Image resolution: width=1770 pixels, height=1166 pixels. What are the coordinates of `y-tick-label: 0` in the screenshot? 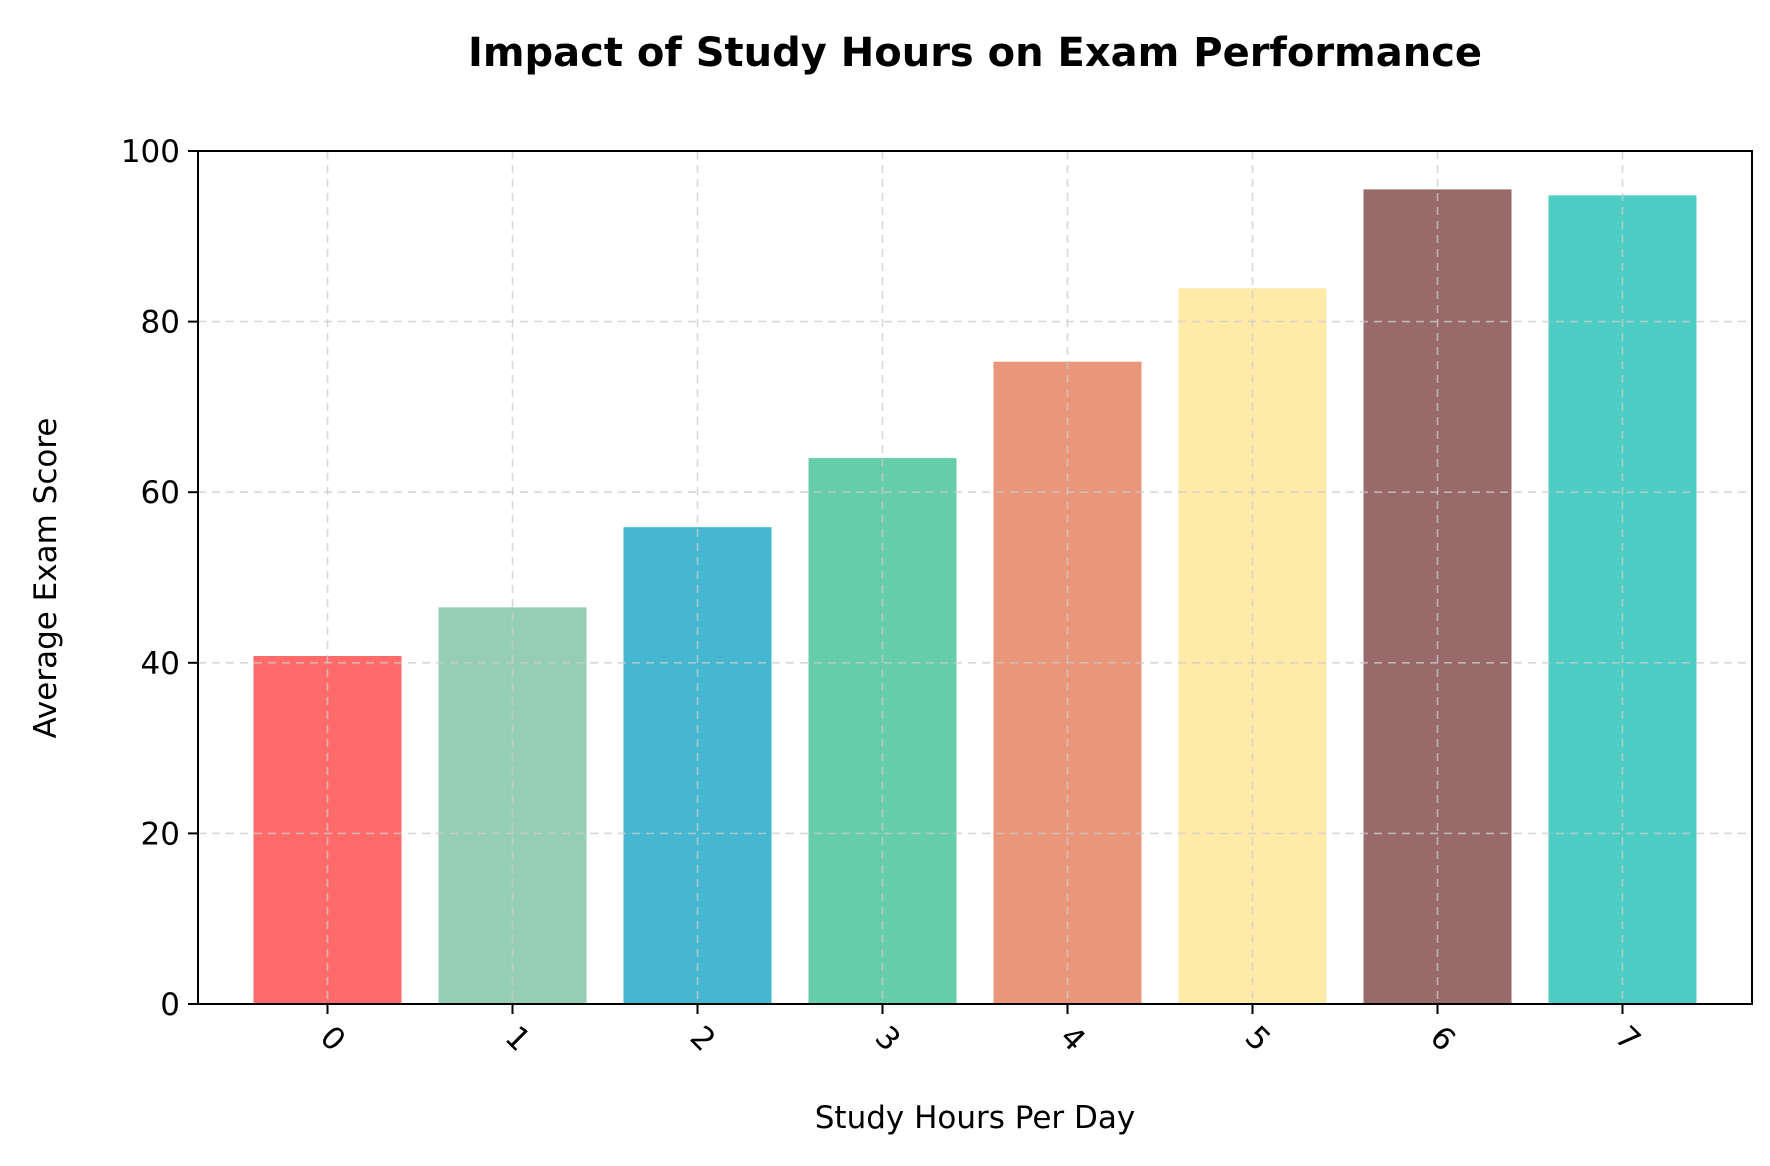 It's located at (170, 1005).